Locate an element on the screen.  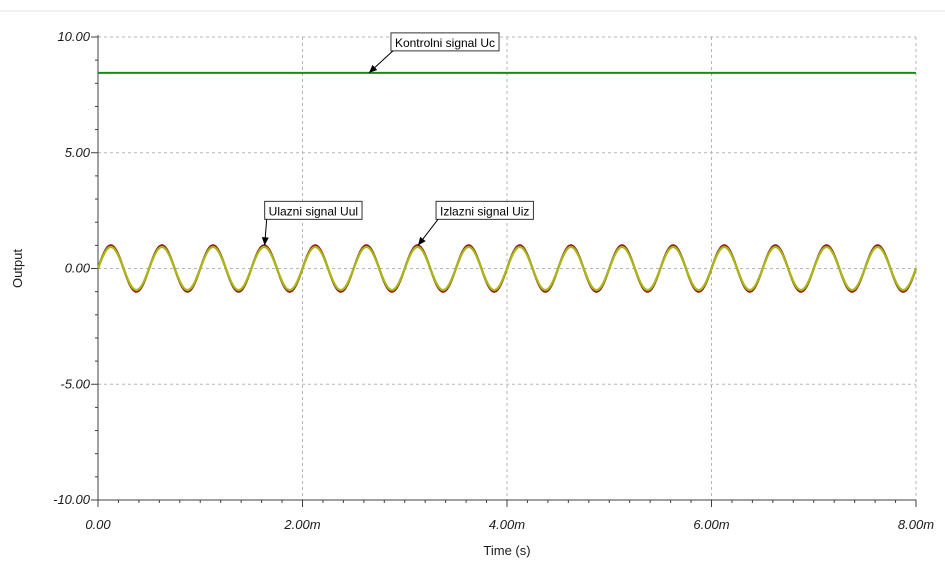
y-axis-title: Output is located at coordinates (17, 268).